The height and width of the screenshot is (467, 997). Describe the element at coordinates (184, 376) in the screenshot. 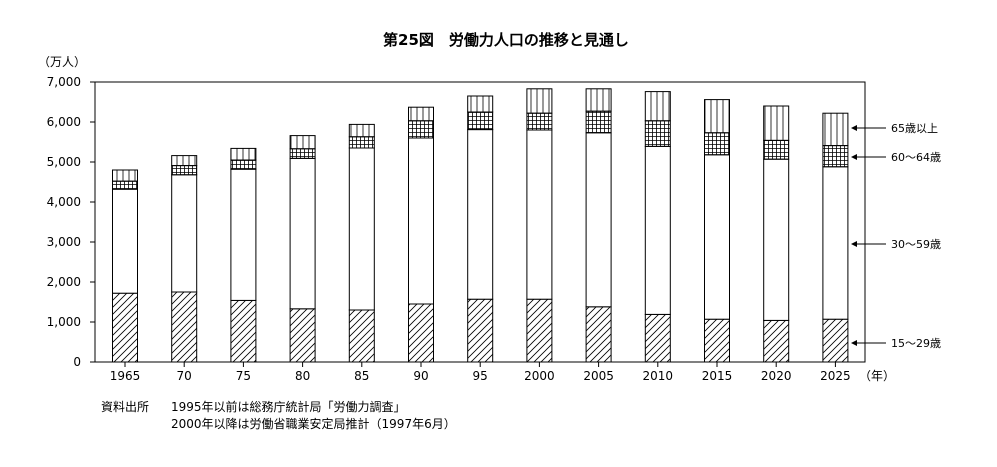

I see `x-tick-label: 70` at that location.